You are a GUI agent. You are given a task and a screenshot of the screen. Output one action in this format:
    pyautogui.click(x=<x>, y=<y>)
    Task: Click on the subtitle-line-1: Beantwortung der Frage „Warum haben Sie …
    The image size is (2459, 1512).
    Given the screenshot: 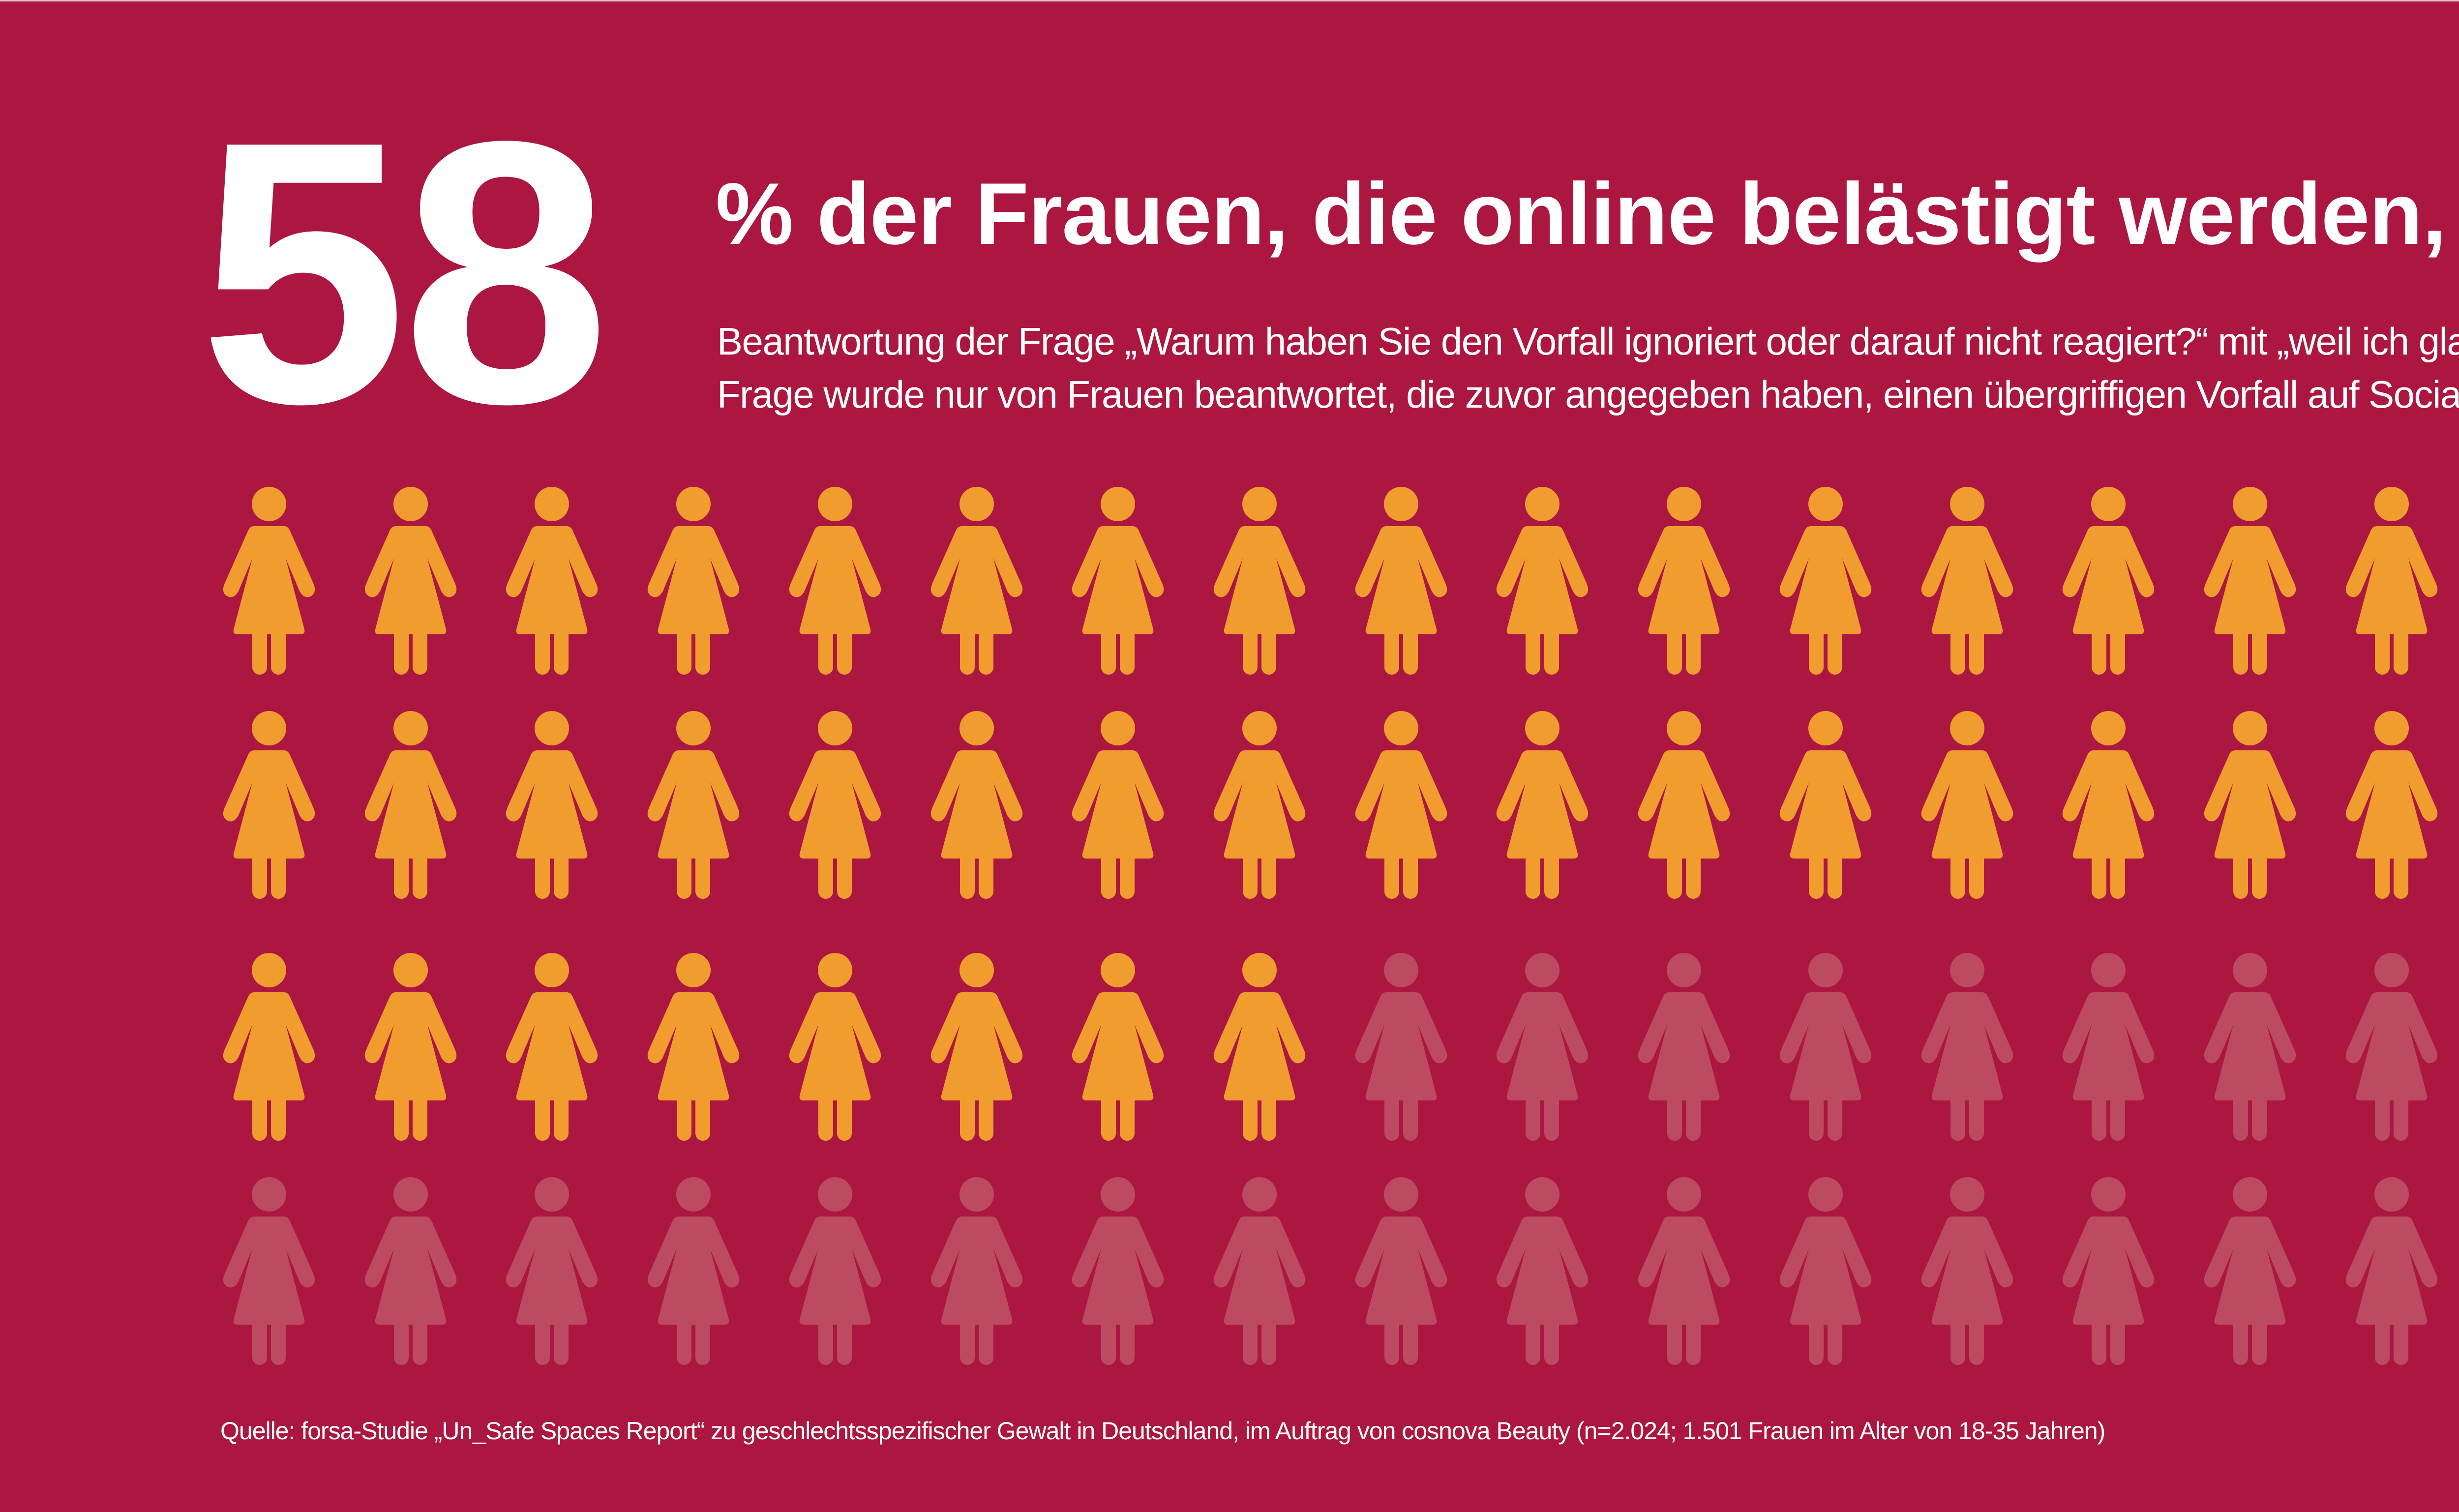 What is the action you would take?
    pyautogui.click(x=1588, y=341)
    